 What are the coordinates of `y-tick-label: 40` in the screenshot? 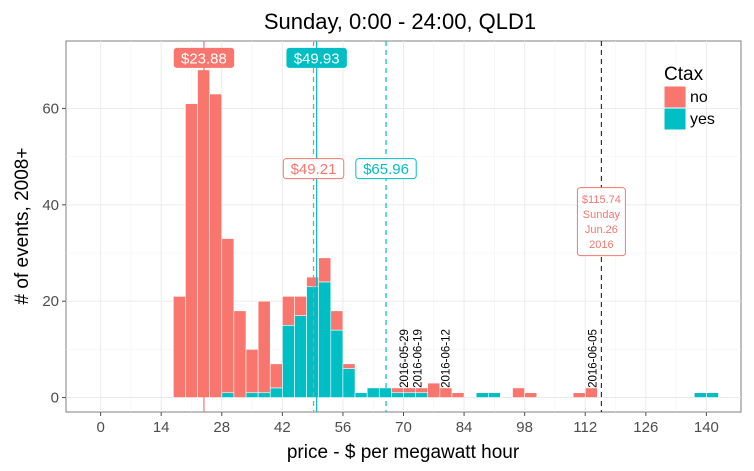 It's located at (50, 205).